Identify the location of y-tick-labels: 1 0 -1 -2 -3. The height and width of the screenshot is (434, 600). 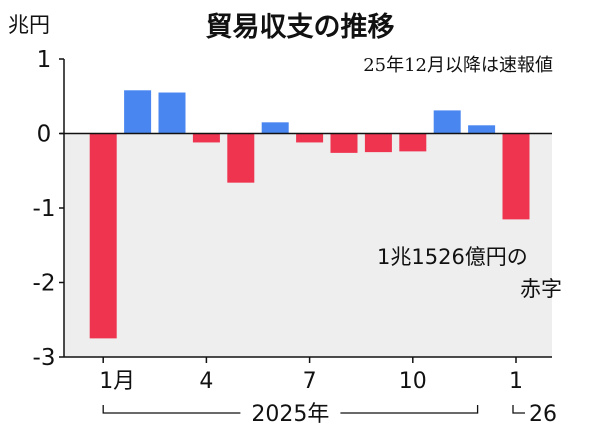
(44, 209).